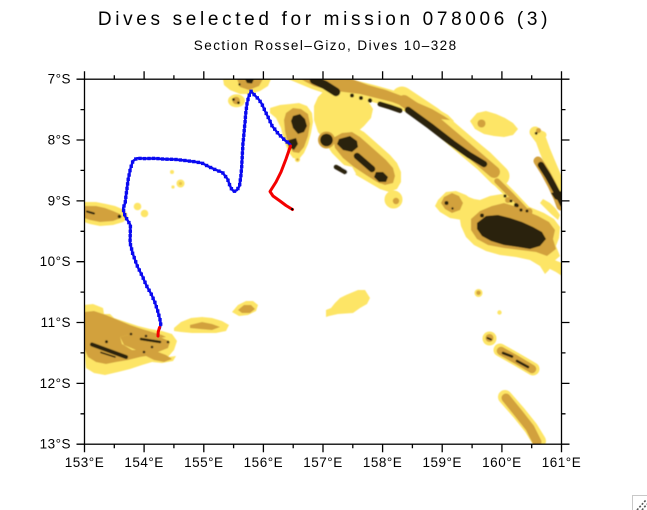 The height and width of the screenshot is (510, 647). Describe the element at coordinates (561, 462) in the screenshot. I see `svg-text: 161°E` at that location.